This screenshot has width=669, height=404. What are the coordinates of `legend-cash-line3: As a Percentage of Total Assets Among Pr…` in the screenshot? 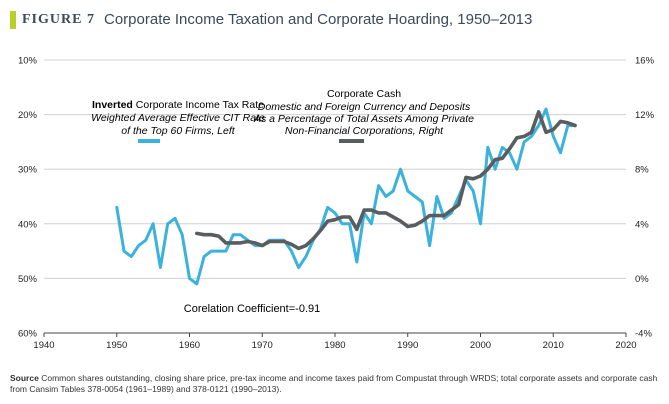 It's located at (363, 119).